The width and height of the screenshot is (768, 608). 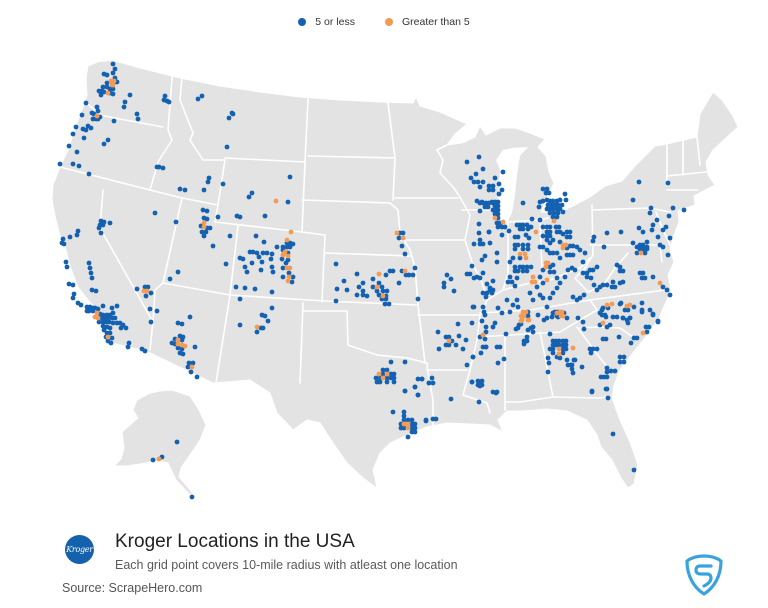 I want to click on legend: 5 or less Greater than 5, so click(x=384, y=22).